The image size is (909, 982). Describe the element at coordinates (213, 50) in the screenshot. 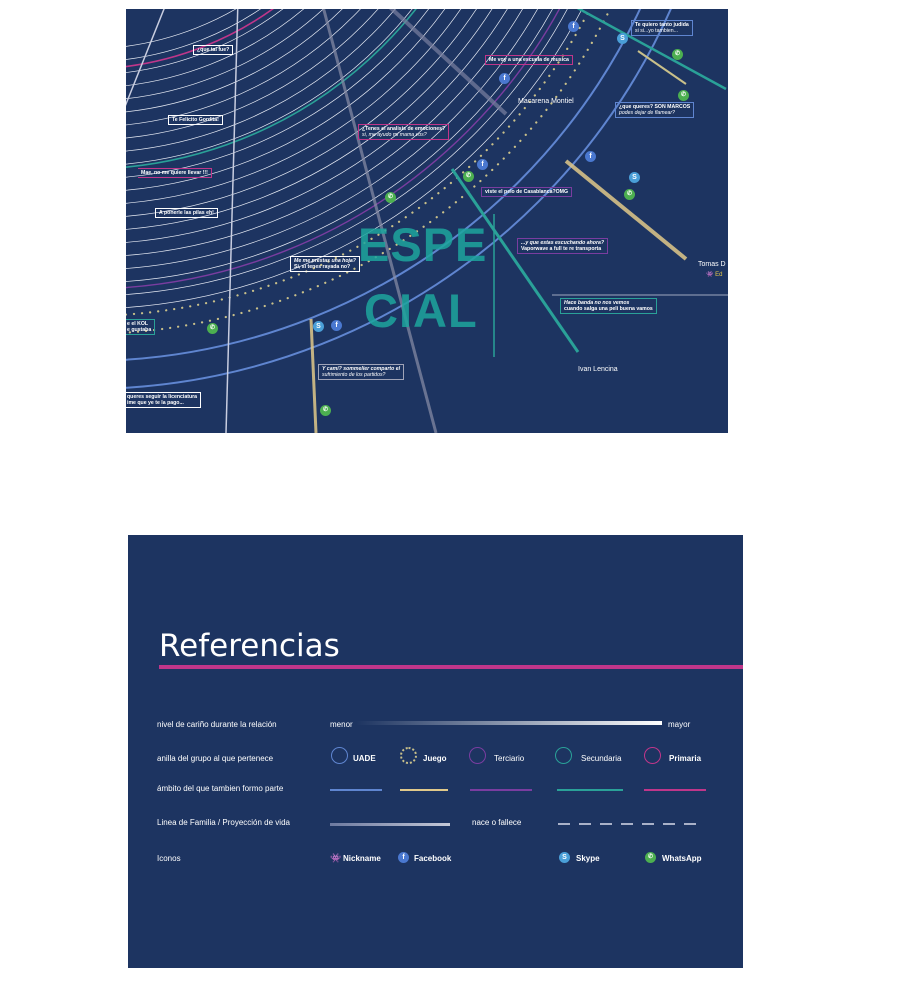

I see `bubble-que-tal: ¿que tal fue?` at that location.